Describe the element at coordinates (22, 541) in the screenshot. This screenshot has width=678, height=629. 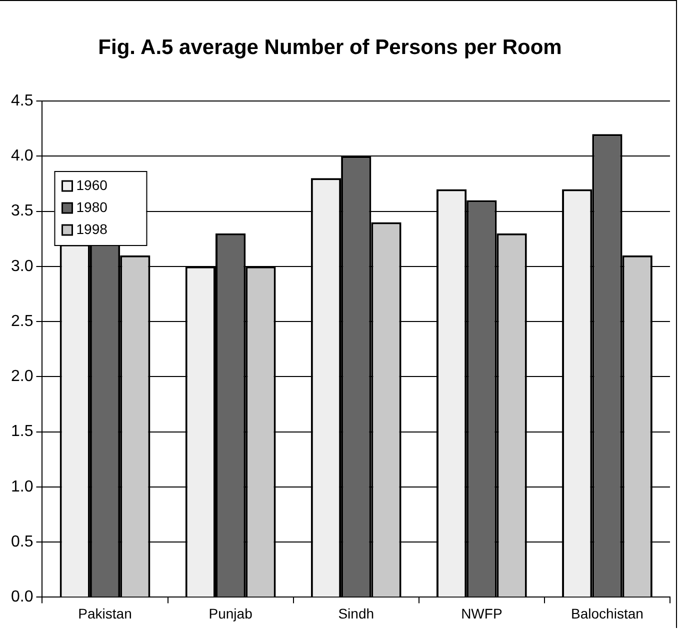
I see `y-tick-label: 0.5` at that location.